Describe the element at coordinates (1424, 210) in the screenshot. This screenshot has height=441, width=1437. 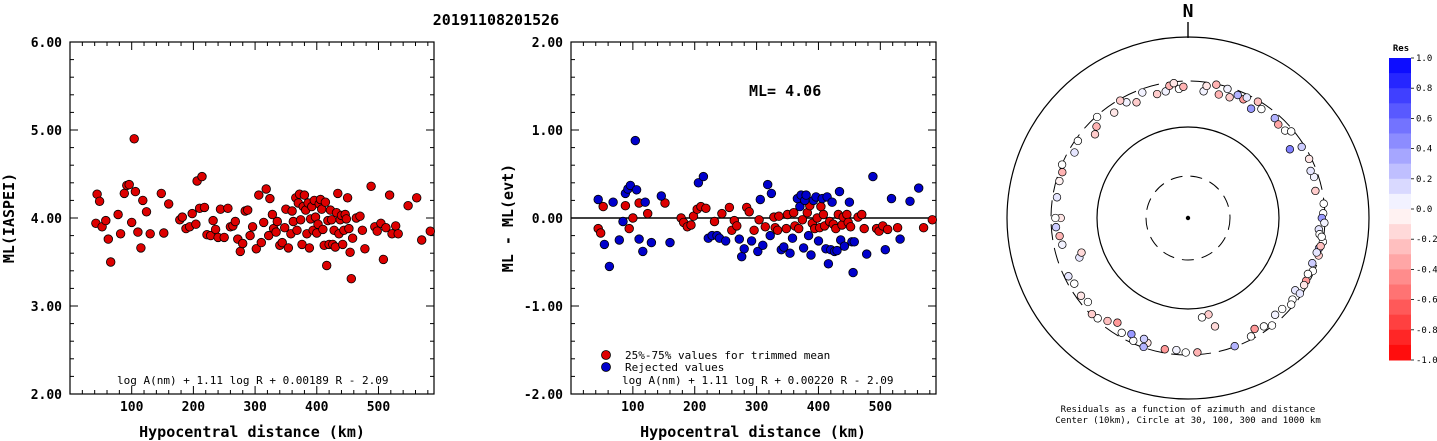
I see `colorbar-tick-label: 0.0` at that location.